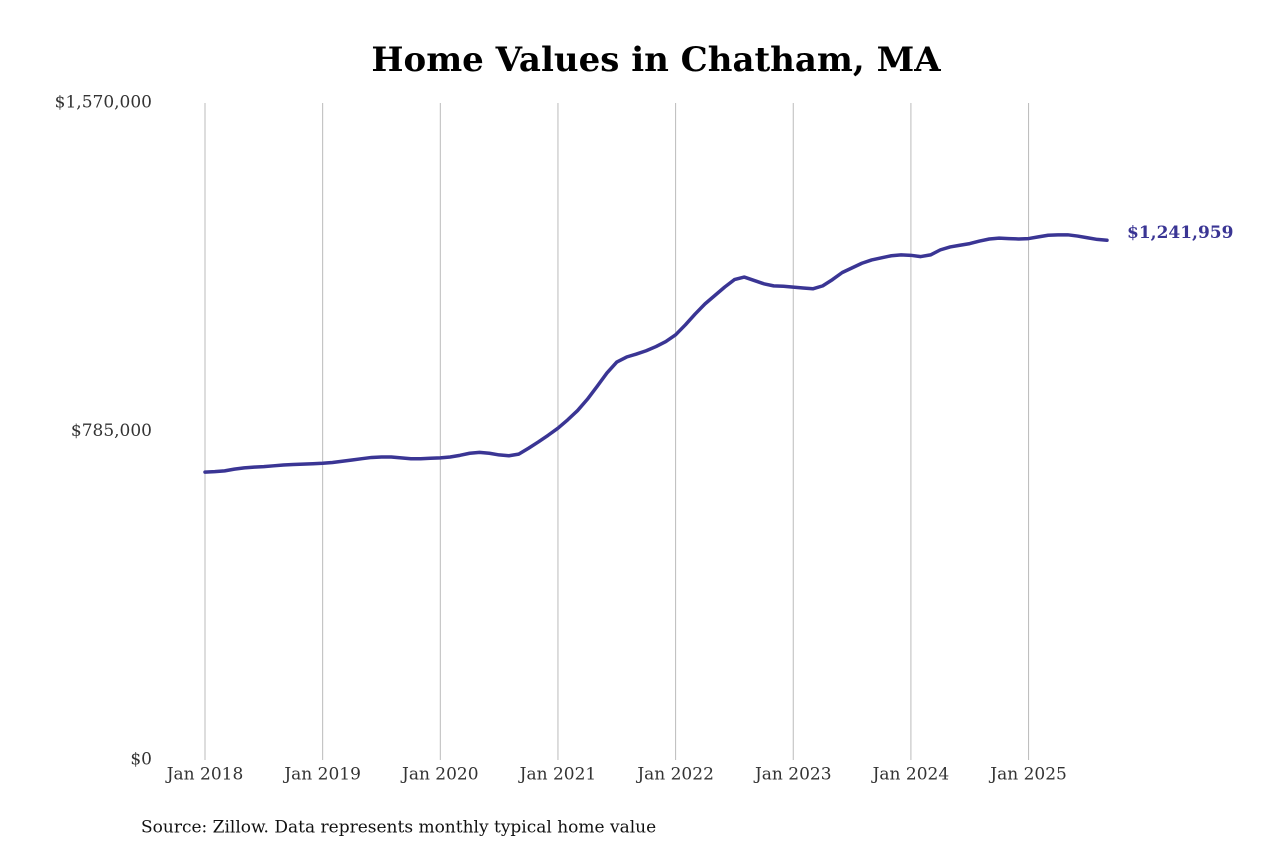  I want to click on x-tick-label: Jan 2021, so click(557, 775).